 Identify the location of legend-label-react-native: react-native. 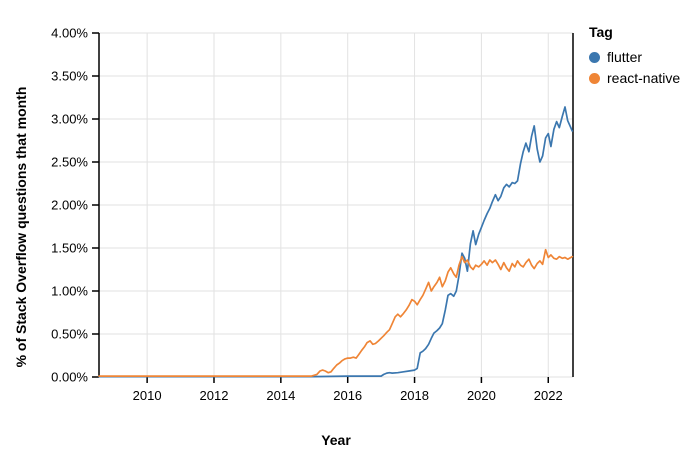
(644, 78).